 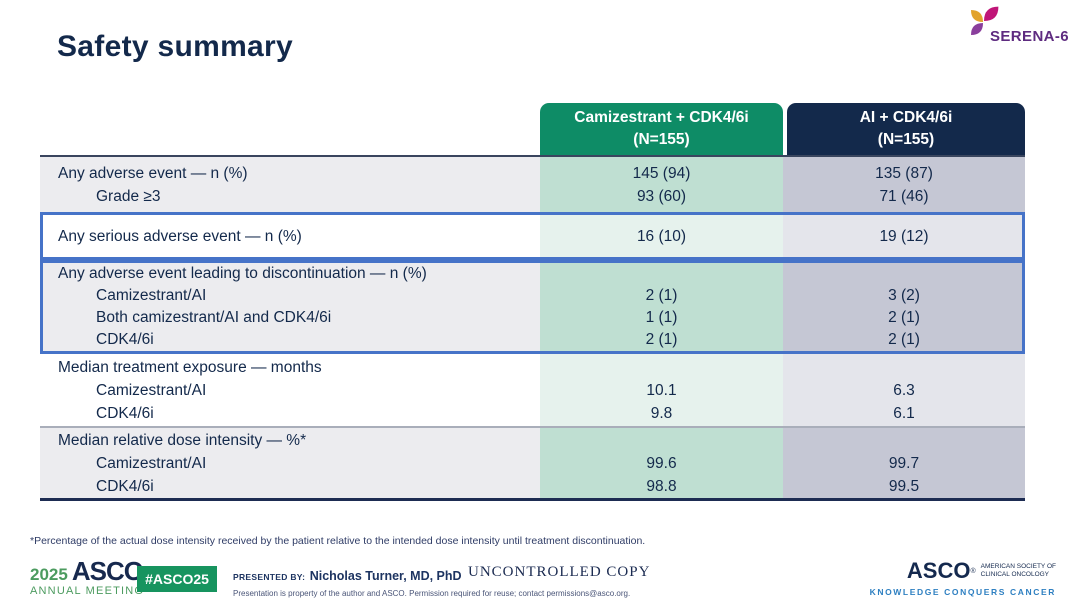 I want to click on camizestrant-value-cell: 145 (94) 93 (60), so click(x=661, y=184).